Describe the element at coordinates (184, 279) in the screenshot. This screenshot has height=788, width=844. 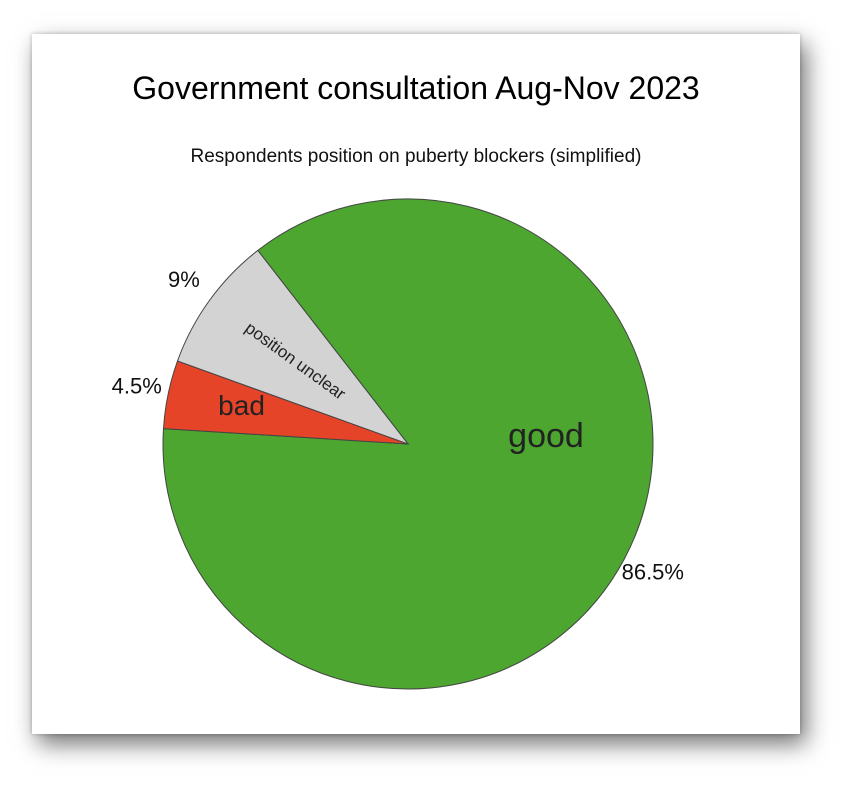
I see `pct-label-position-unclear: 9%` at that location.